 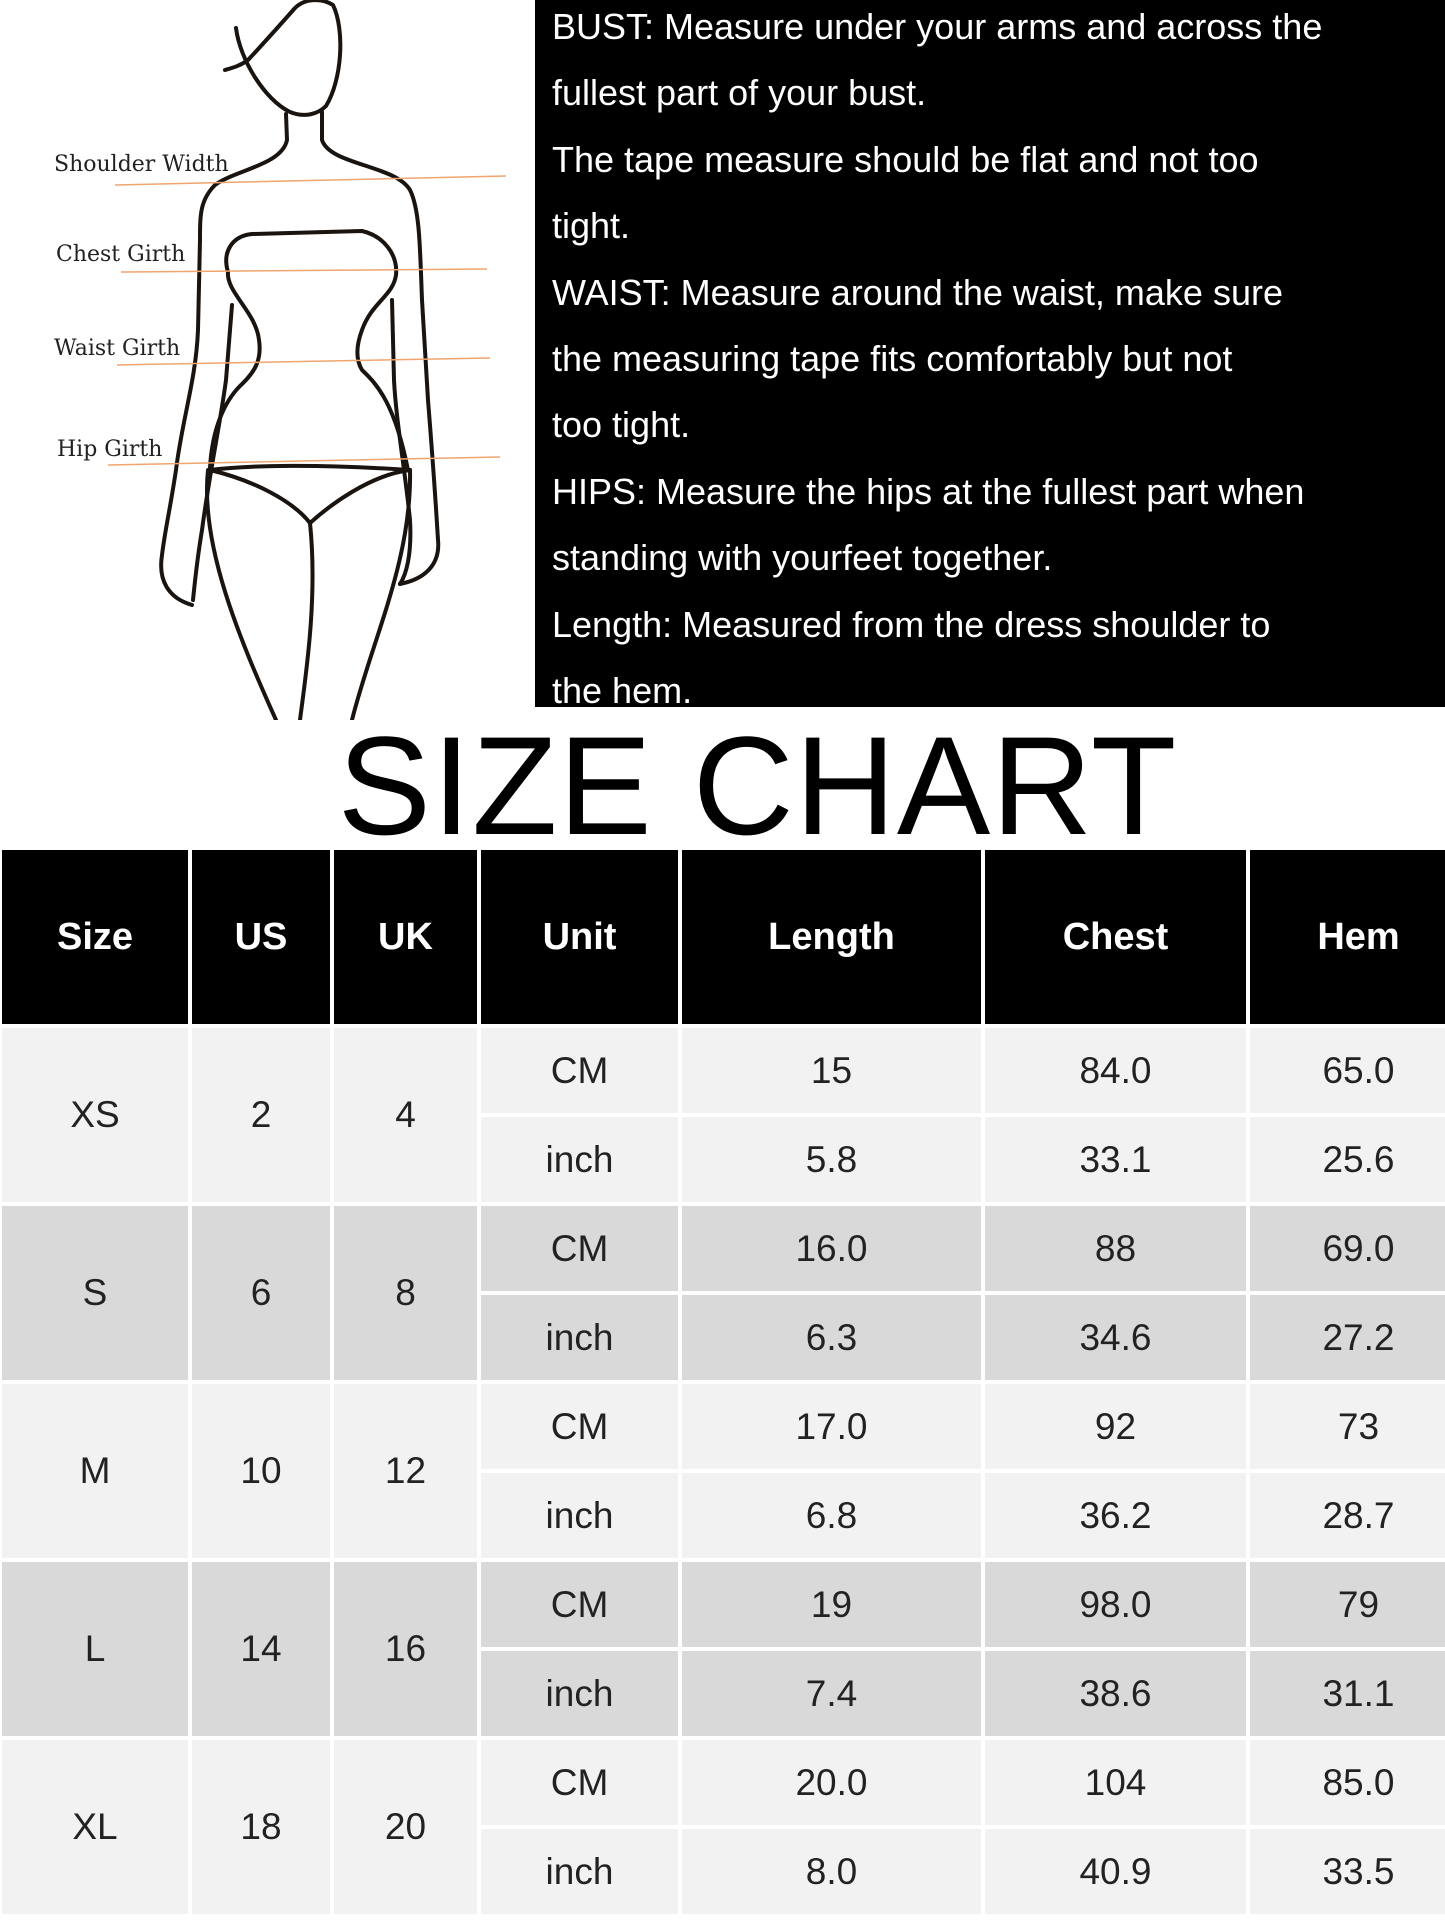 What do you see at coordinates (723, 1293) in the screenshot?
I see `table-row: S 6 8 CM 16.0 88 69.0` at bounding box center [723, 1293].